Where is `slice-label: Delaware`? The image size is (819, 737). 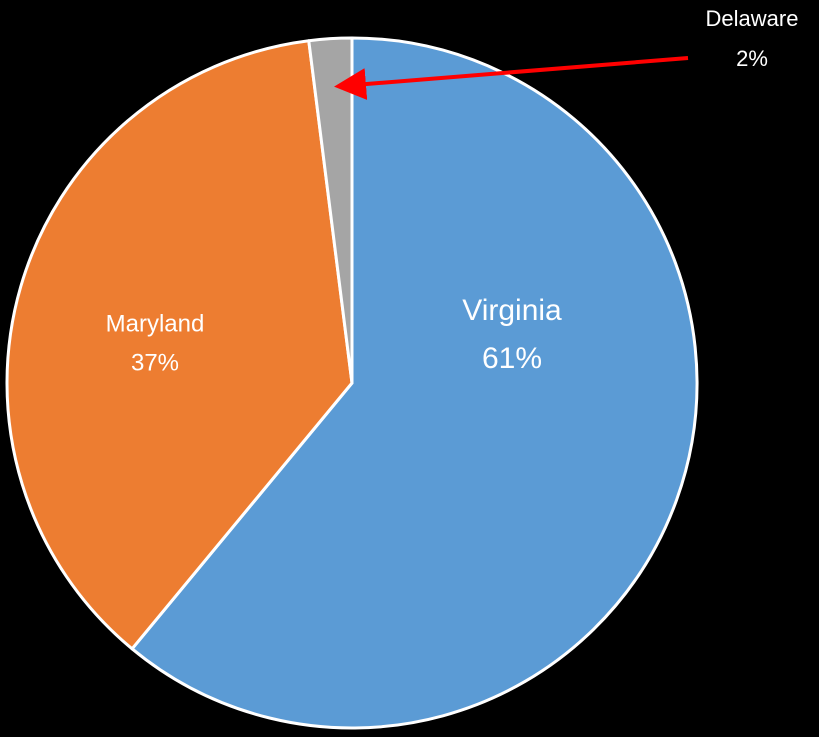
slice-label: Delaware is located at coordinates (752, 18).